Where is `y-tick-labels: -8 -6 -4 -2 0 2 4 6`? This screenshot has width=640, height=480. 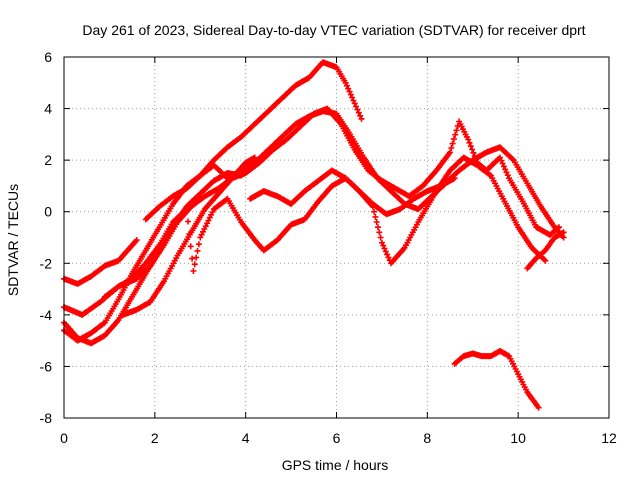
y-tick-labels: -8 -6 -4 -2 0 2 4 6 is located at coordinates (46, 237).